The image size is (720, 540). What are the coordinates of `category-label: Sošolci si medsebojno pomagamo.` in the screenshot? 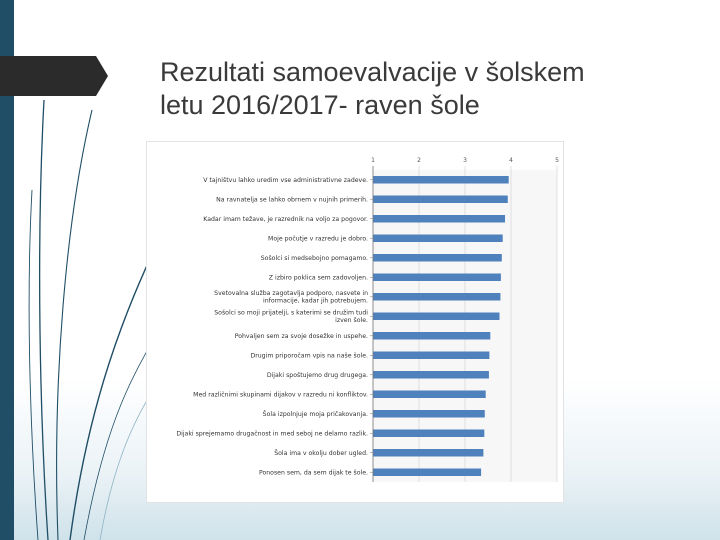 It's located at (314, 258).